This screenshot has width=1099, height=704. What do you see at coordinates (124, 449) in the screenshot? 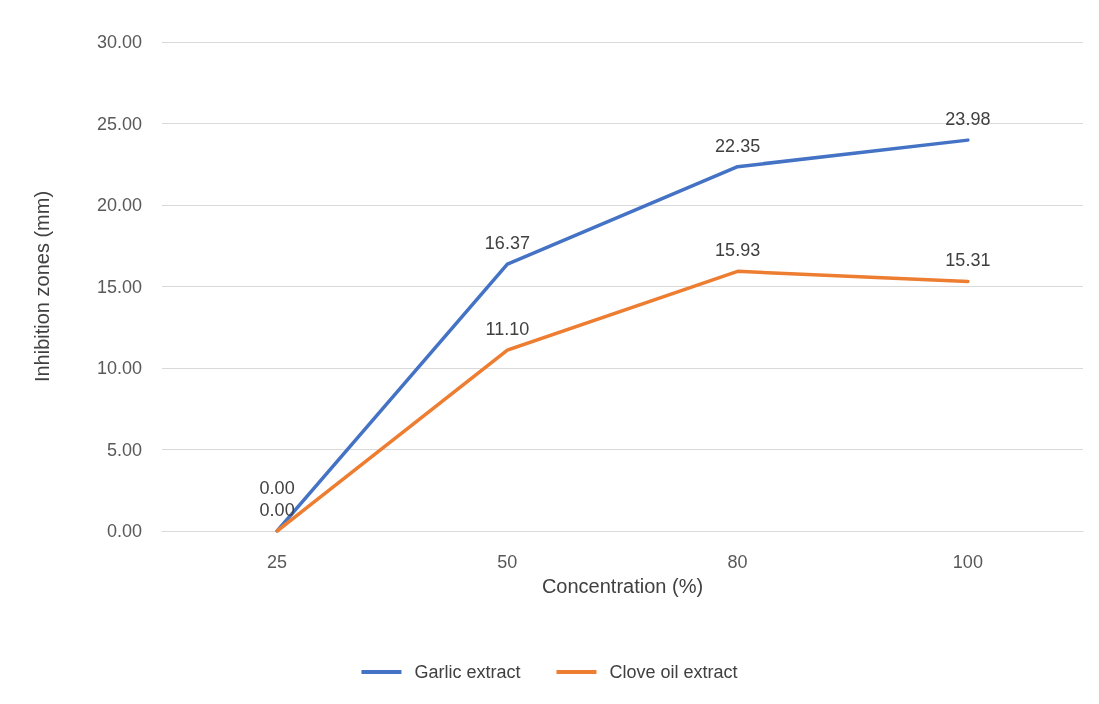
I see `y-tick-label: 5.00` at bounding box center [124, 449].